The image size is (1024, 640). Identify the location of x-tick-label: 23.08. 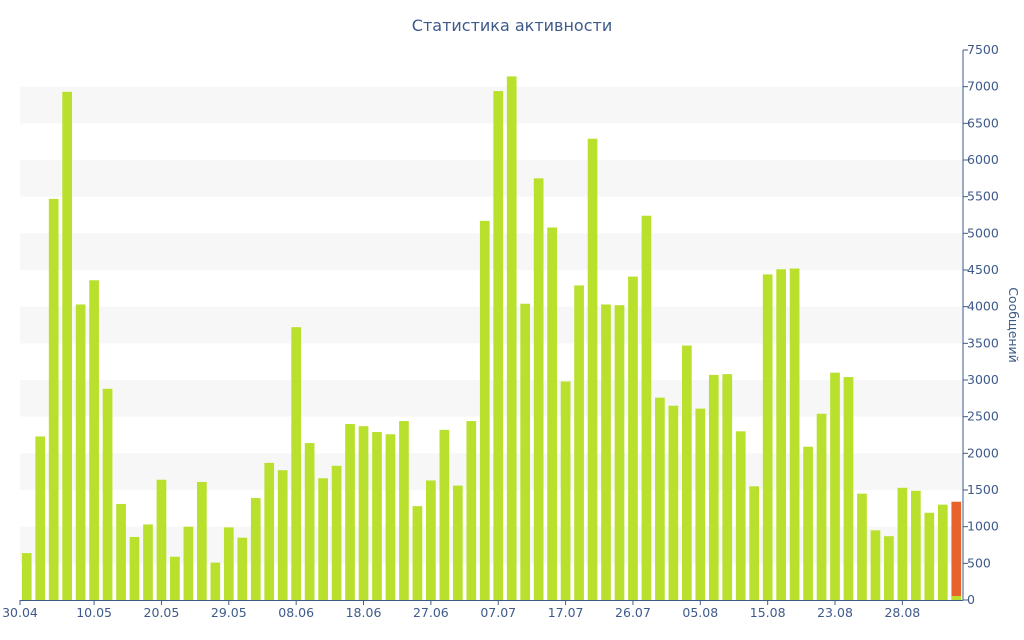
(835, 612).